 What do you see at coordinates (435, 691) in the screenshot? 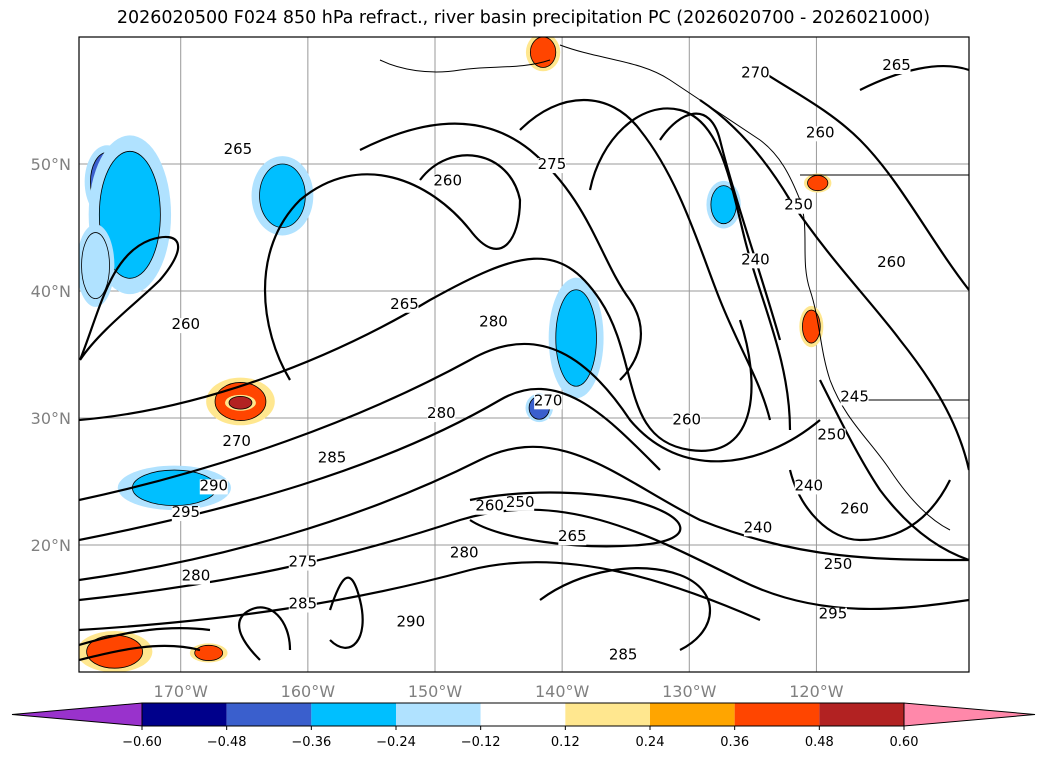
I see `lon-tick-label: 150°W` at bounding box center [435, 691].